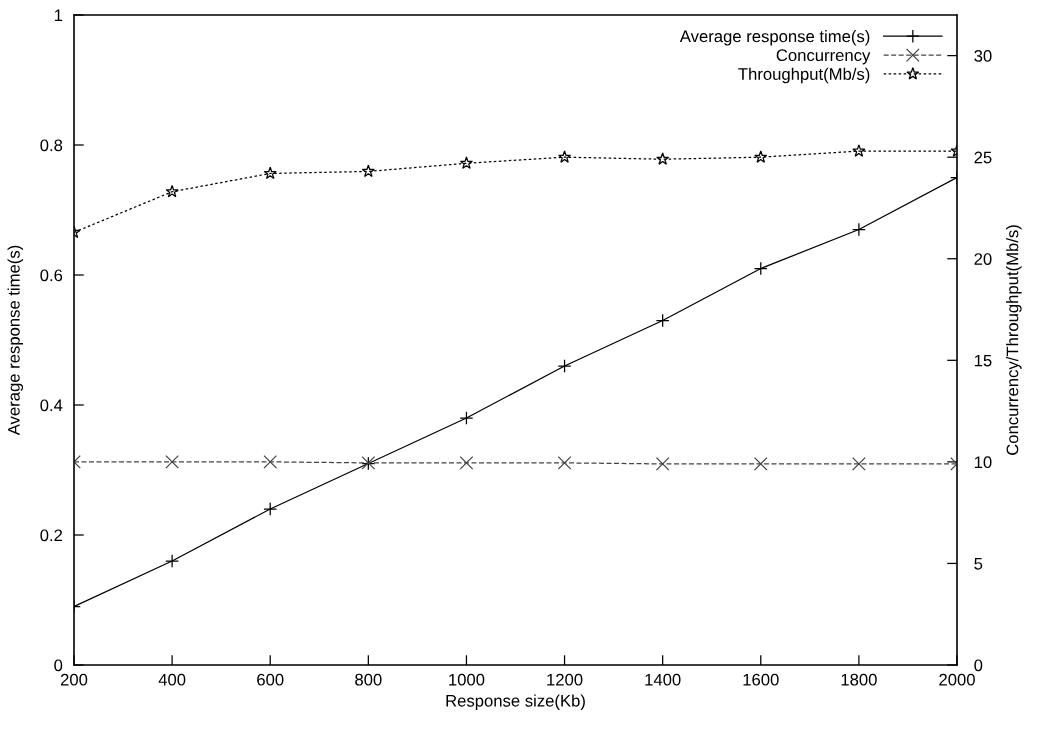  Describe the element at coordinates (859, 679) in the screenshot. I see `x-tick-label: 1800` at that location.